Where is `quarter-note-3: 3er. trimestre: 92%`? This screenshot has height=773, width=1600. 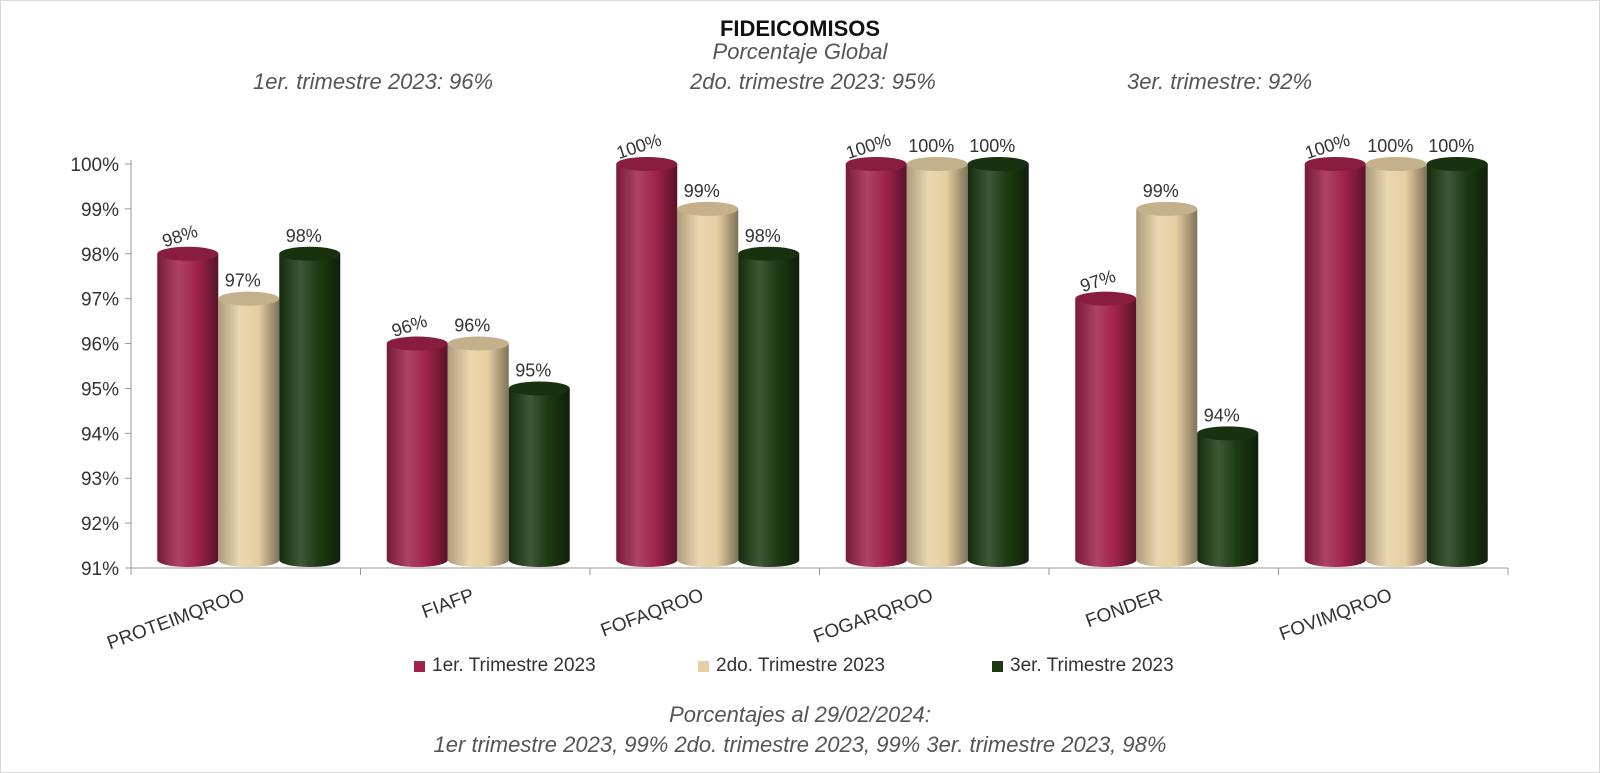 quarter-note-3: 3er. trimestre: 92% is located at coordinates (1220, 81).